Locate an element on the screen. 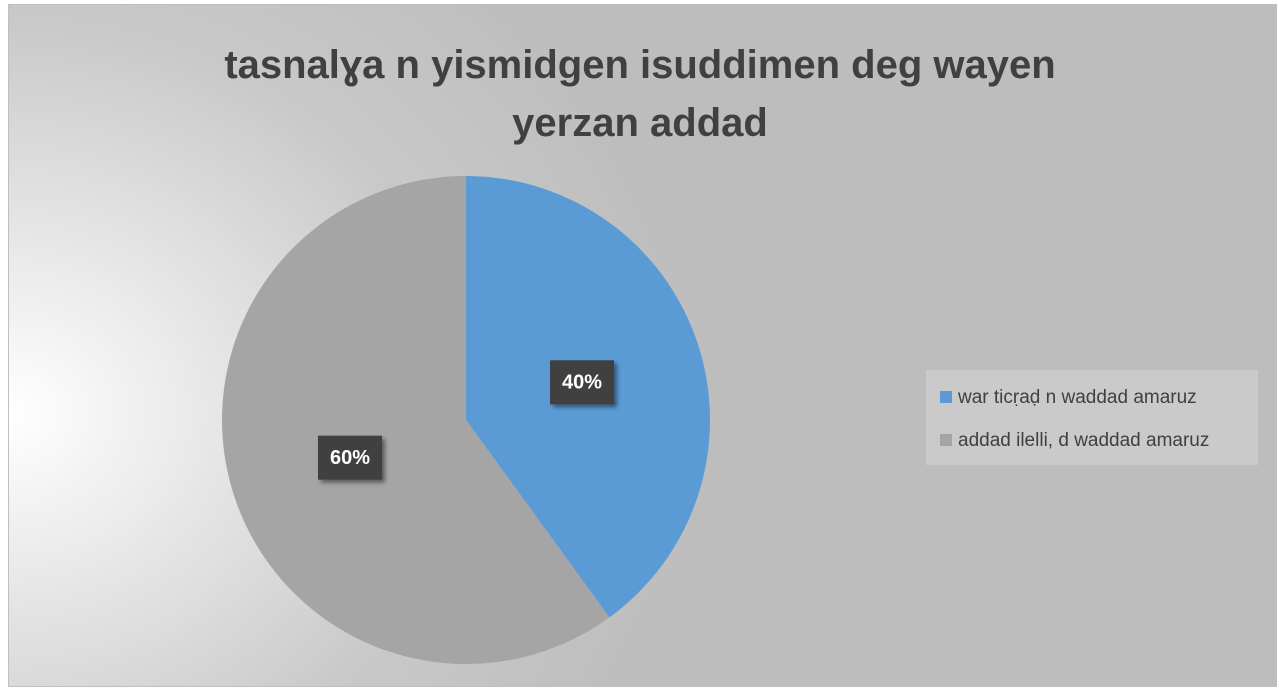 Image resolution: width=1279 pixels, height=689 pixels. legend-box is located at coordinates (1092, 417).